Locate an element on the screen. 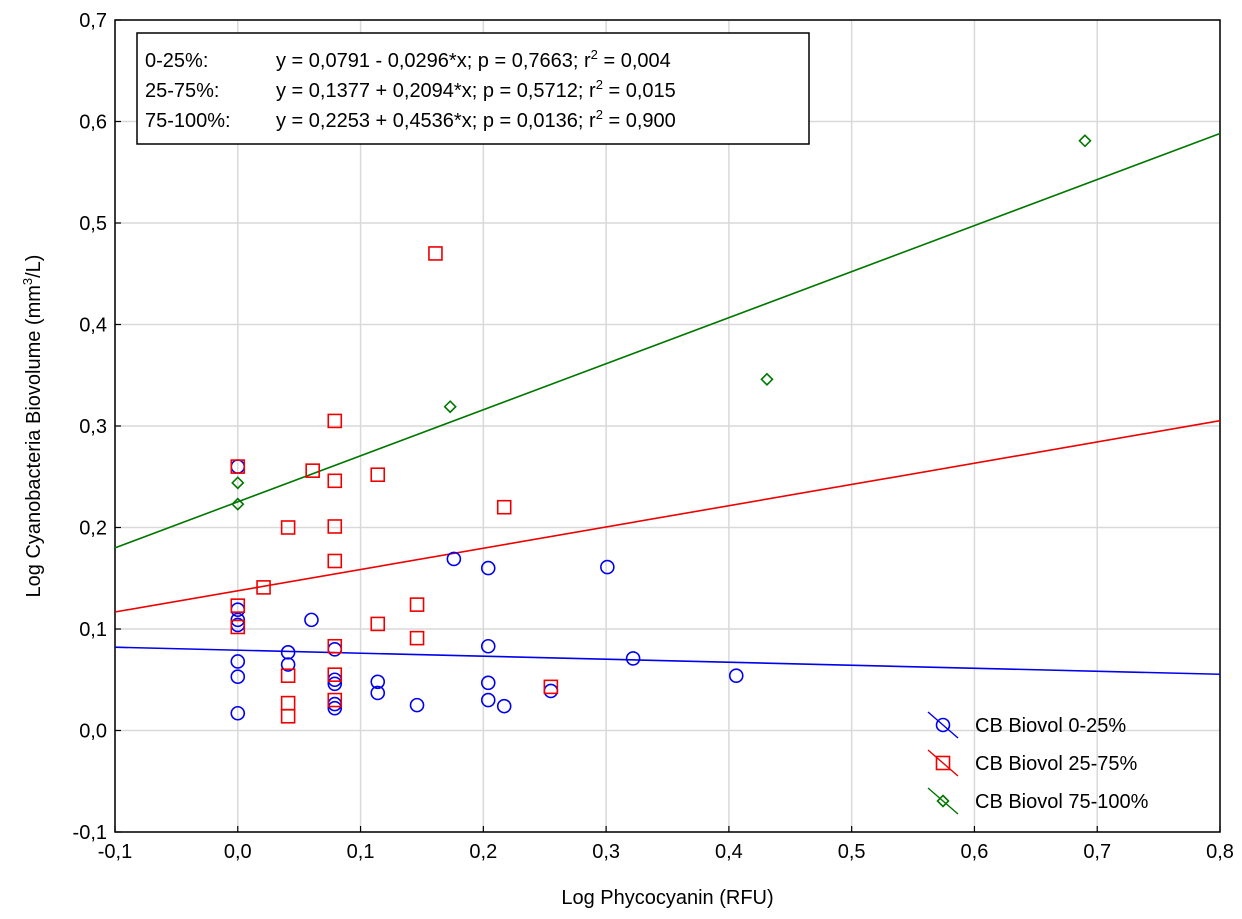  x-tick-label: 0,1 is located at coordinates (361, 852).